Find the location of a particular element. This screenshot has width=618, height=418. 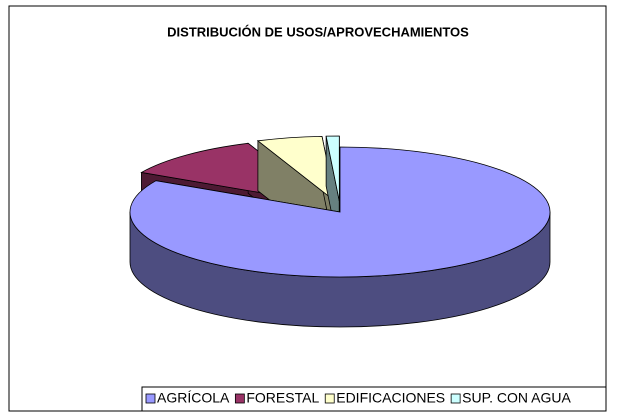

legend-label: EDIFICACIONES is located at coordinates (390, 398).